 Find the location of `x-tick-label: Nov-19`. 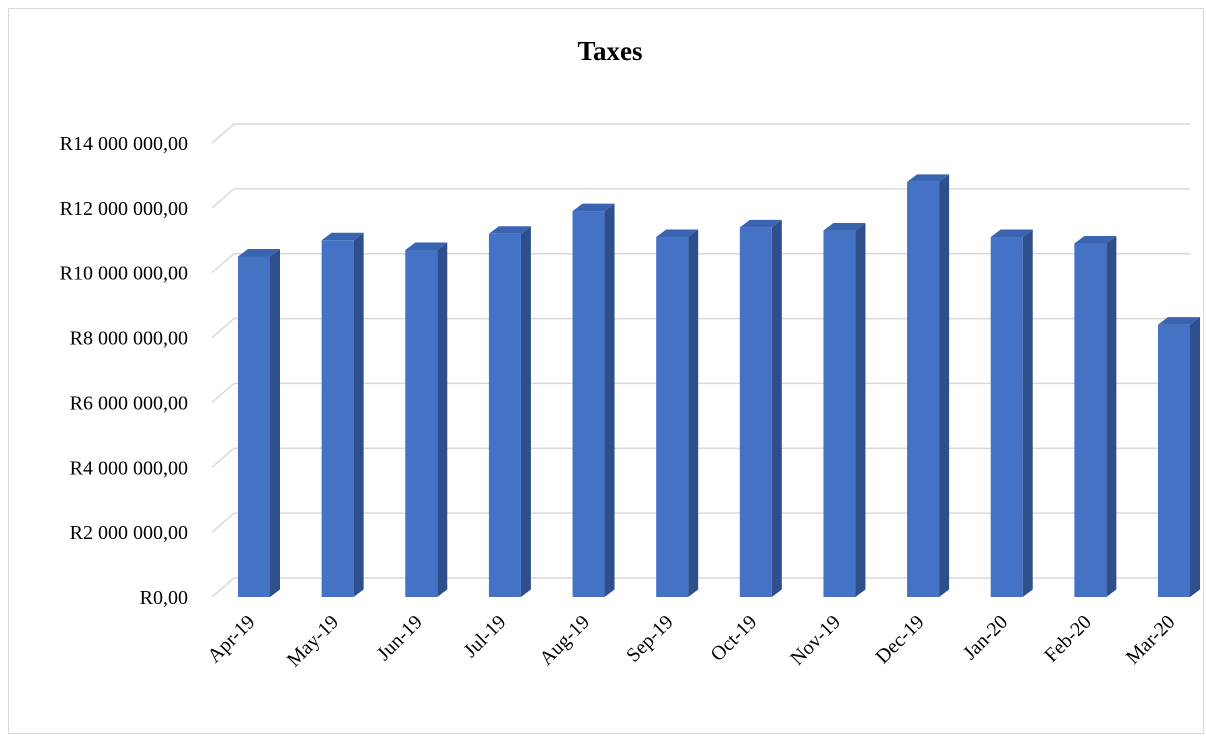

x-tick-label: Nov-19 is located at coordinates (815, 640).